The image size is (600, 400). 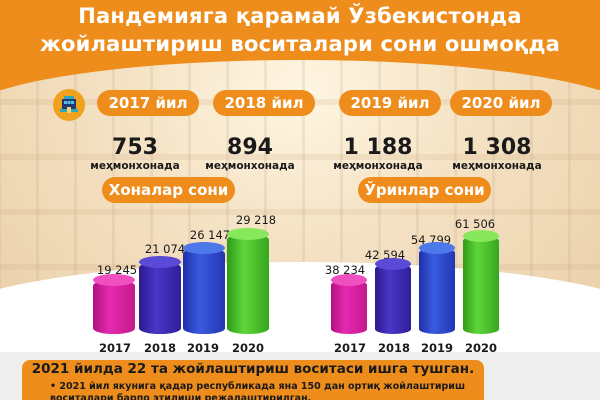 What do you see at coordinates (300, 44) in the screenshot?
I see `title-line-2: жойлаштириш воситалари сони ошмоқда` at bounding box center [300, 44].